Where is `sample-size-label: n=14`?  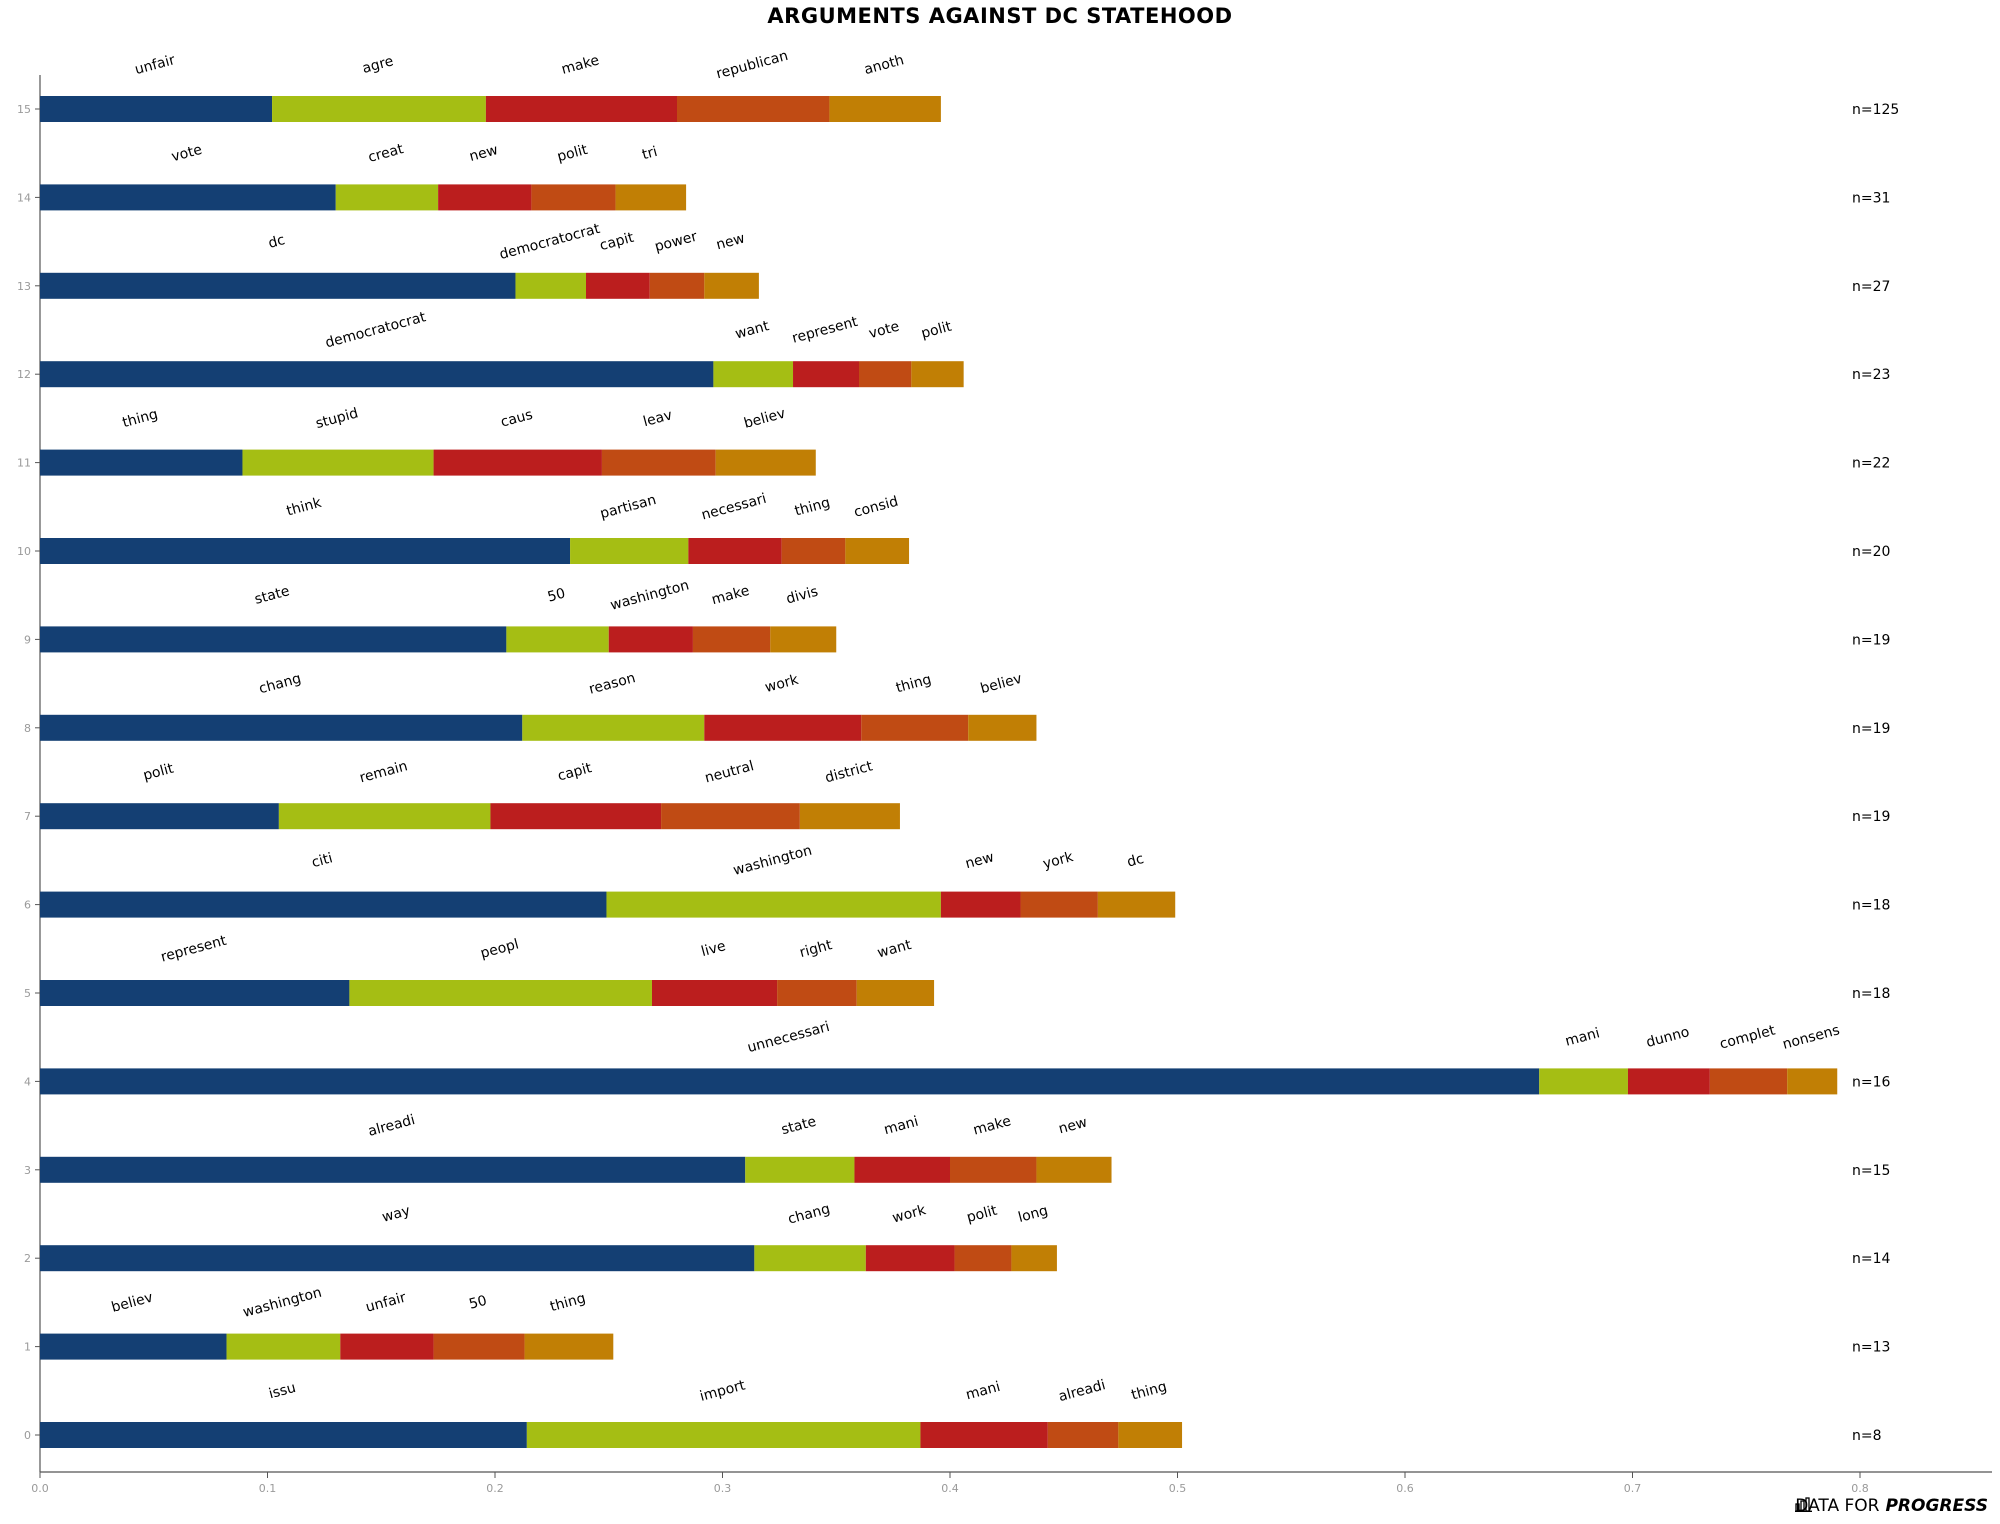 sample-size-label: n=14 is located at coordinates (1871, 1259).